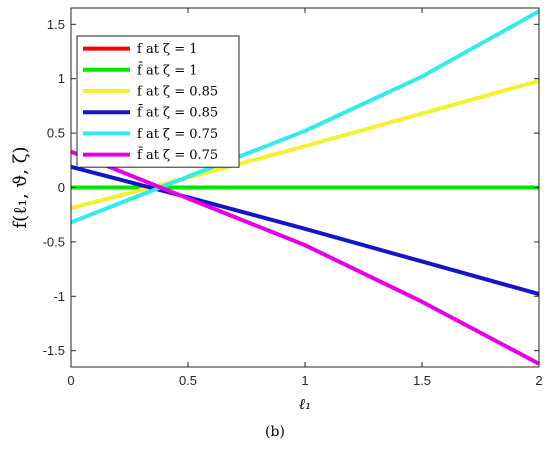 The image size is (550, 451). What do you see at coordinates (61, 78) in the screenshot?
I see `y-tick-label: 1` at bounding box center [61, 78].